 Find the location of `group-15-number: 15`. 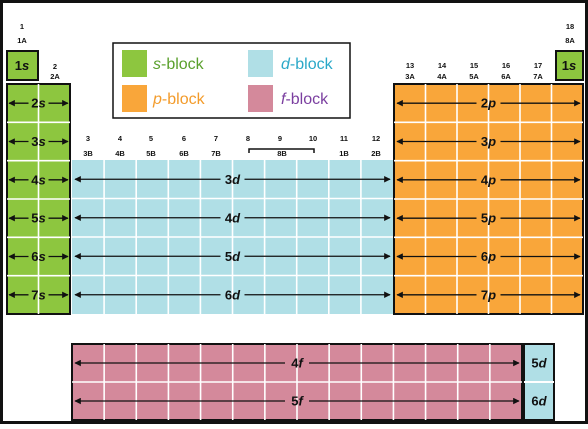

group-15-number: 15 is located at coordinates (474, 65).